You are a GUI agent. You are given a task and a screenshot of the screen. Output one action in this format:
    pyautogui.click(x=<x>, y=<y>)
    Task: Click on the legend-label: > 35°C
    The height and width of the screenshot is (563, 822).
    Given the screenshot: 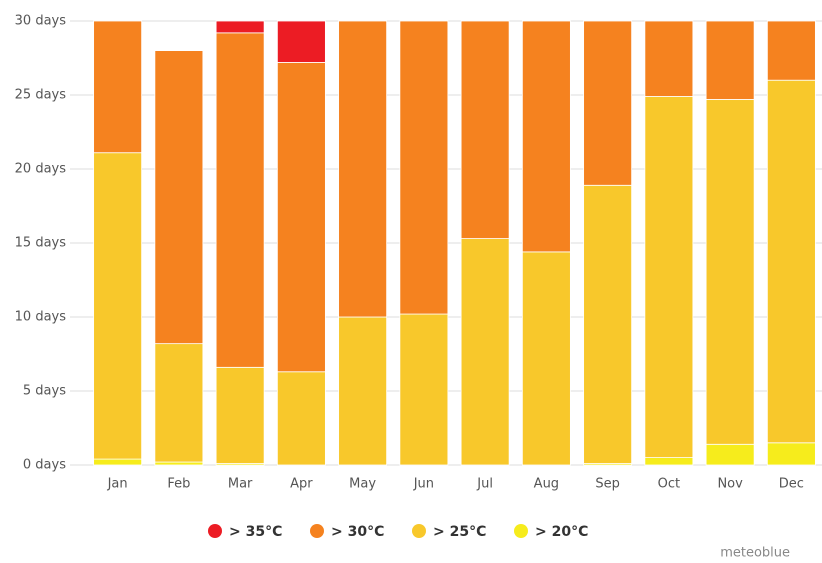 What is the action you would take?
    pyautogui.click(x=255, y=532)
    